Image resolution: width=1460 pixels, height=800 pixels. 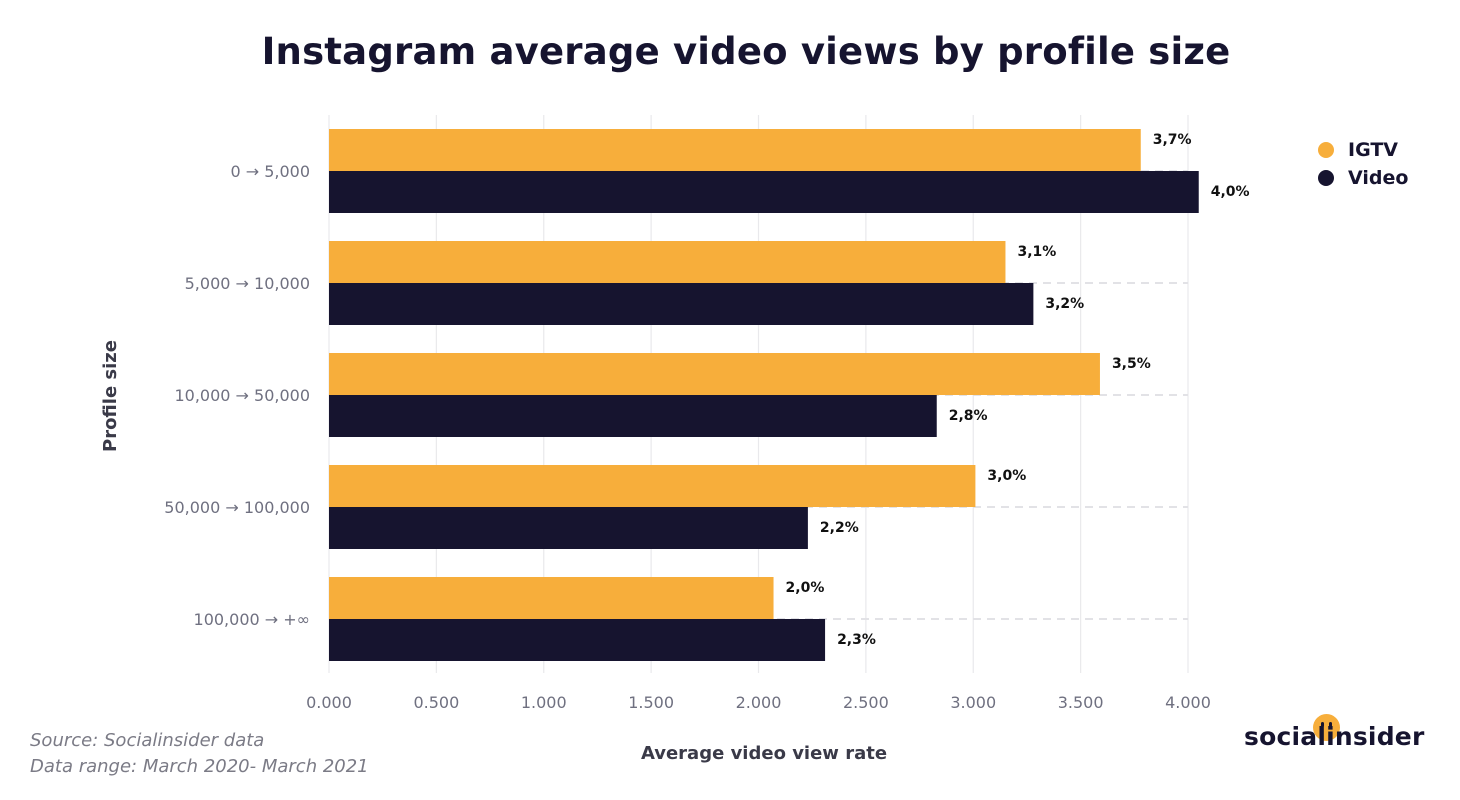 What do you see at coordinates (651, 702) in the screenshot?
I see `x-tick-label: 1.500` at bounding box center [651, 702].